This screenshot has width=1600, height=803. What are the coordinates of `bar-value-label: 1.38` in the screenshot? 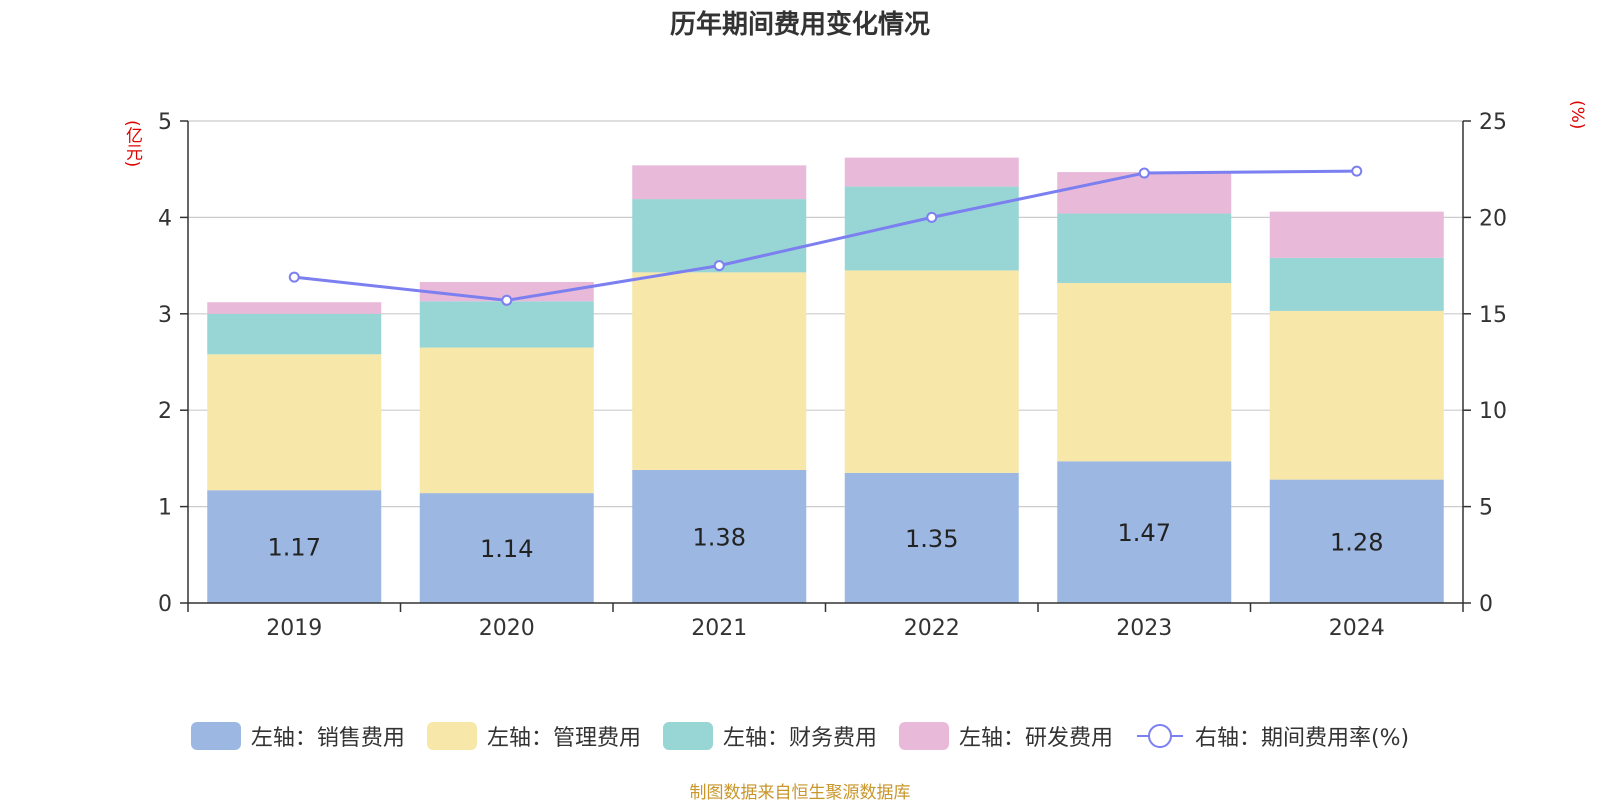 It's located at (719, 537).